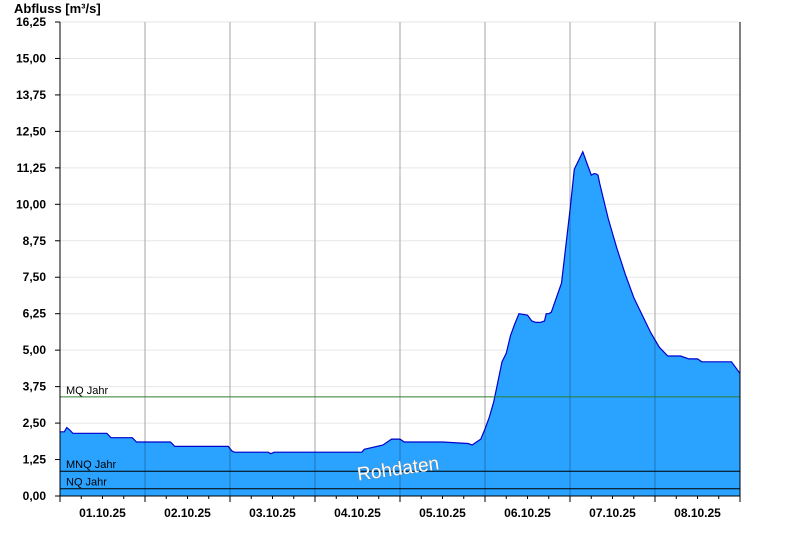 Image resolution: width=800 pixels, height=550 pixels. I want to click on x-tick-label: 08.10.25, so click(697, 513).